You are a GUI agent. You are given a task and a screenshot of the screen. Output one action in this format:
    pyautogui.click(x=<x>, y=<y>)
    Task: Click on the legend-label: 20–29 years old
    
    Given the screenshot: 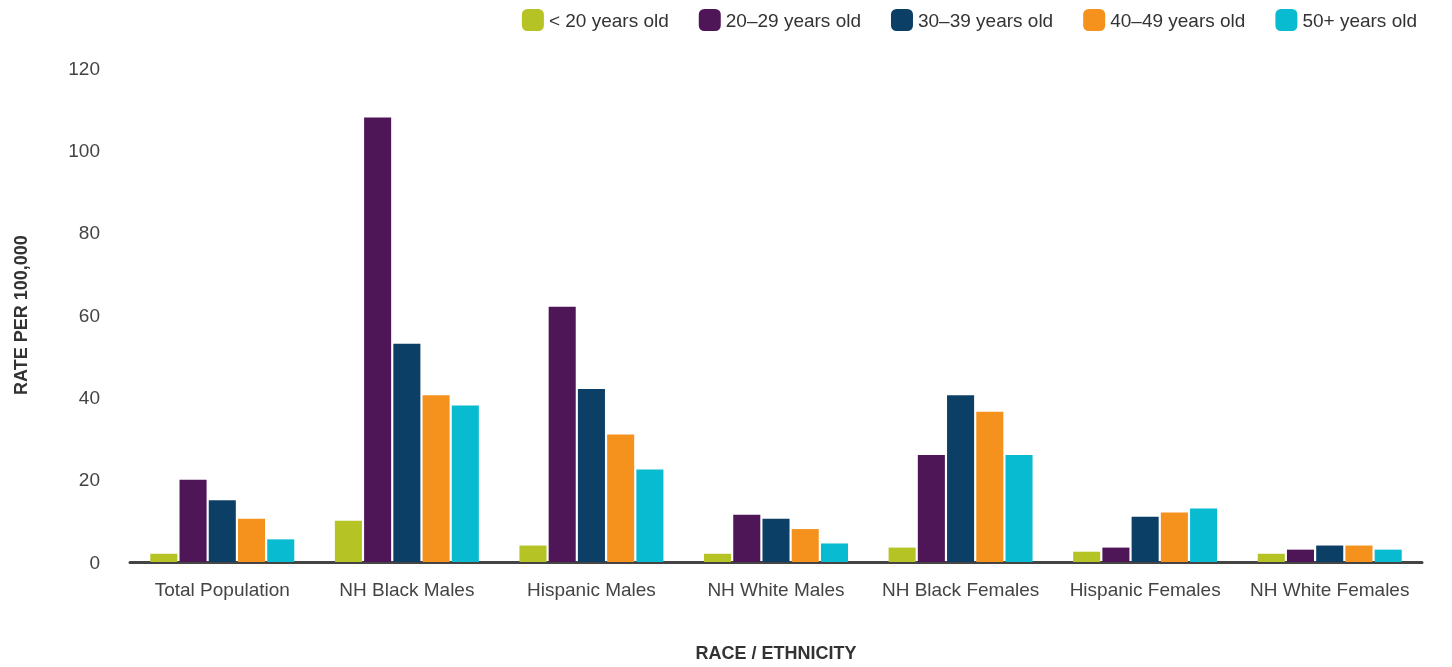 What is the action you would take?
    pyautogui.click(x=793, y=20)
    